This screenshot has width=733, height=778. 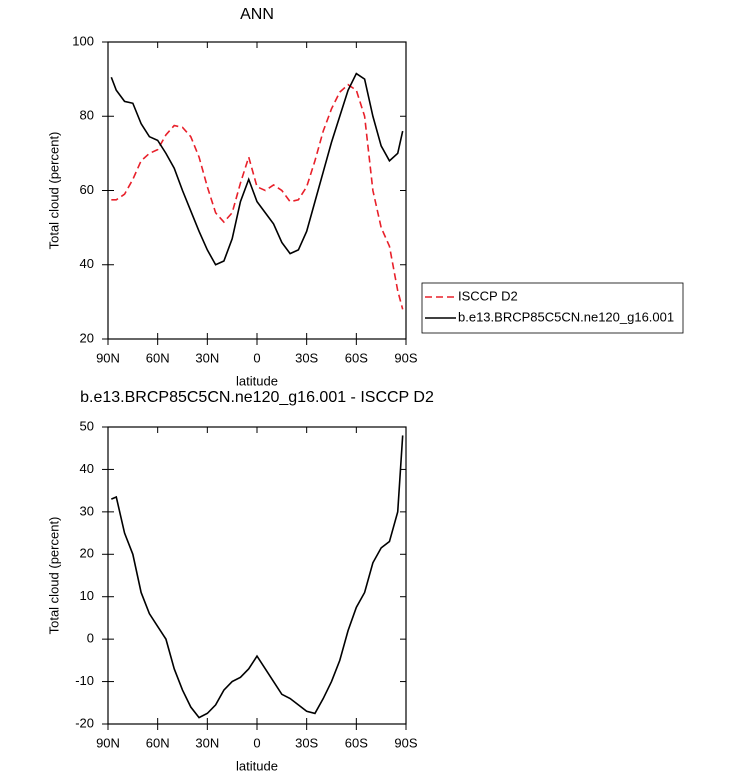 What do you see at coordinates (87, 595) in the screenshot?
I see `y-tick-label: 10` at bounding box center [87, 595].